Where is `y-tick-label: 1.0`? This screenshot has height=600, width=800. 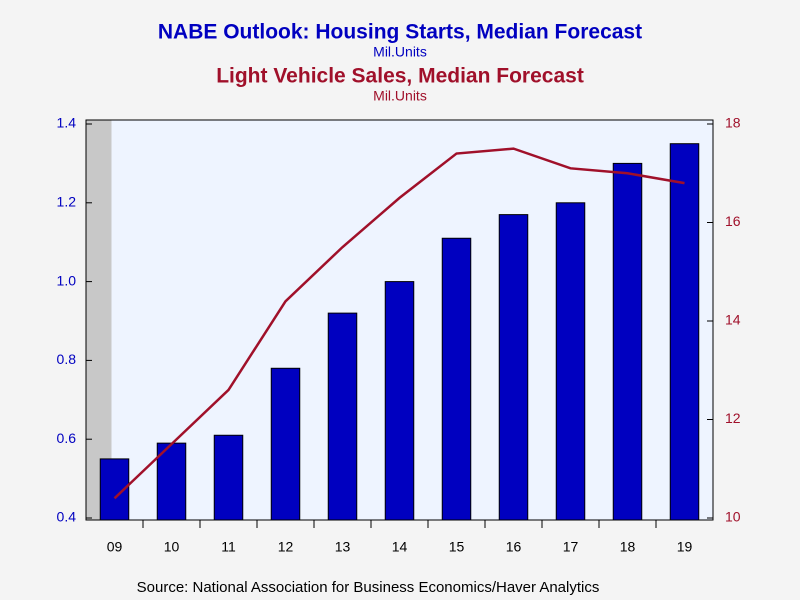
y-tick-label: 1.0 is located at coordinates (67, 280).